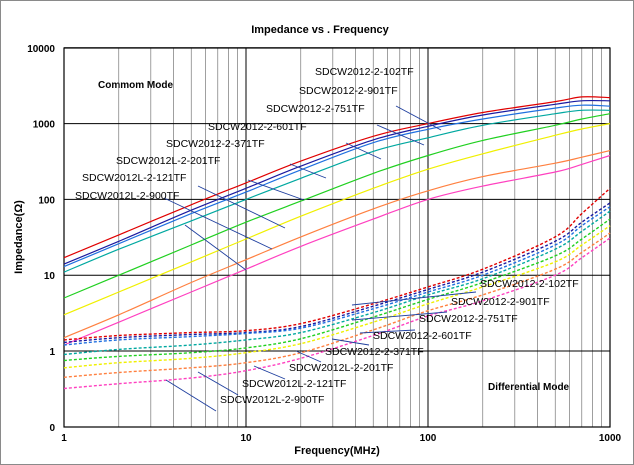 The height and width of the screenshot is (465, 634). What do you see at coordinates (320, 30) in the screenshot?
I see `chart-title: Impedance vs . Frequency` at bounding box center [320, 30].